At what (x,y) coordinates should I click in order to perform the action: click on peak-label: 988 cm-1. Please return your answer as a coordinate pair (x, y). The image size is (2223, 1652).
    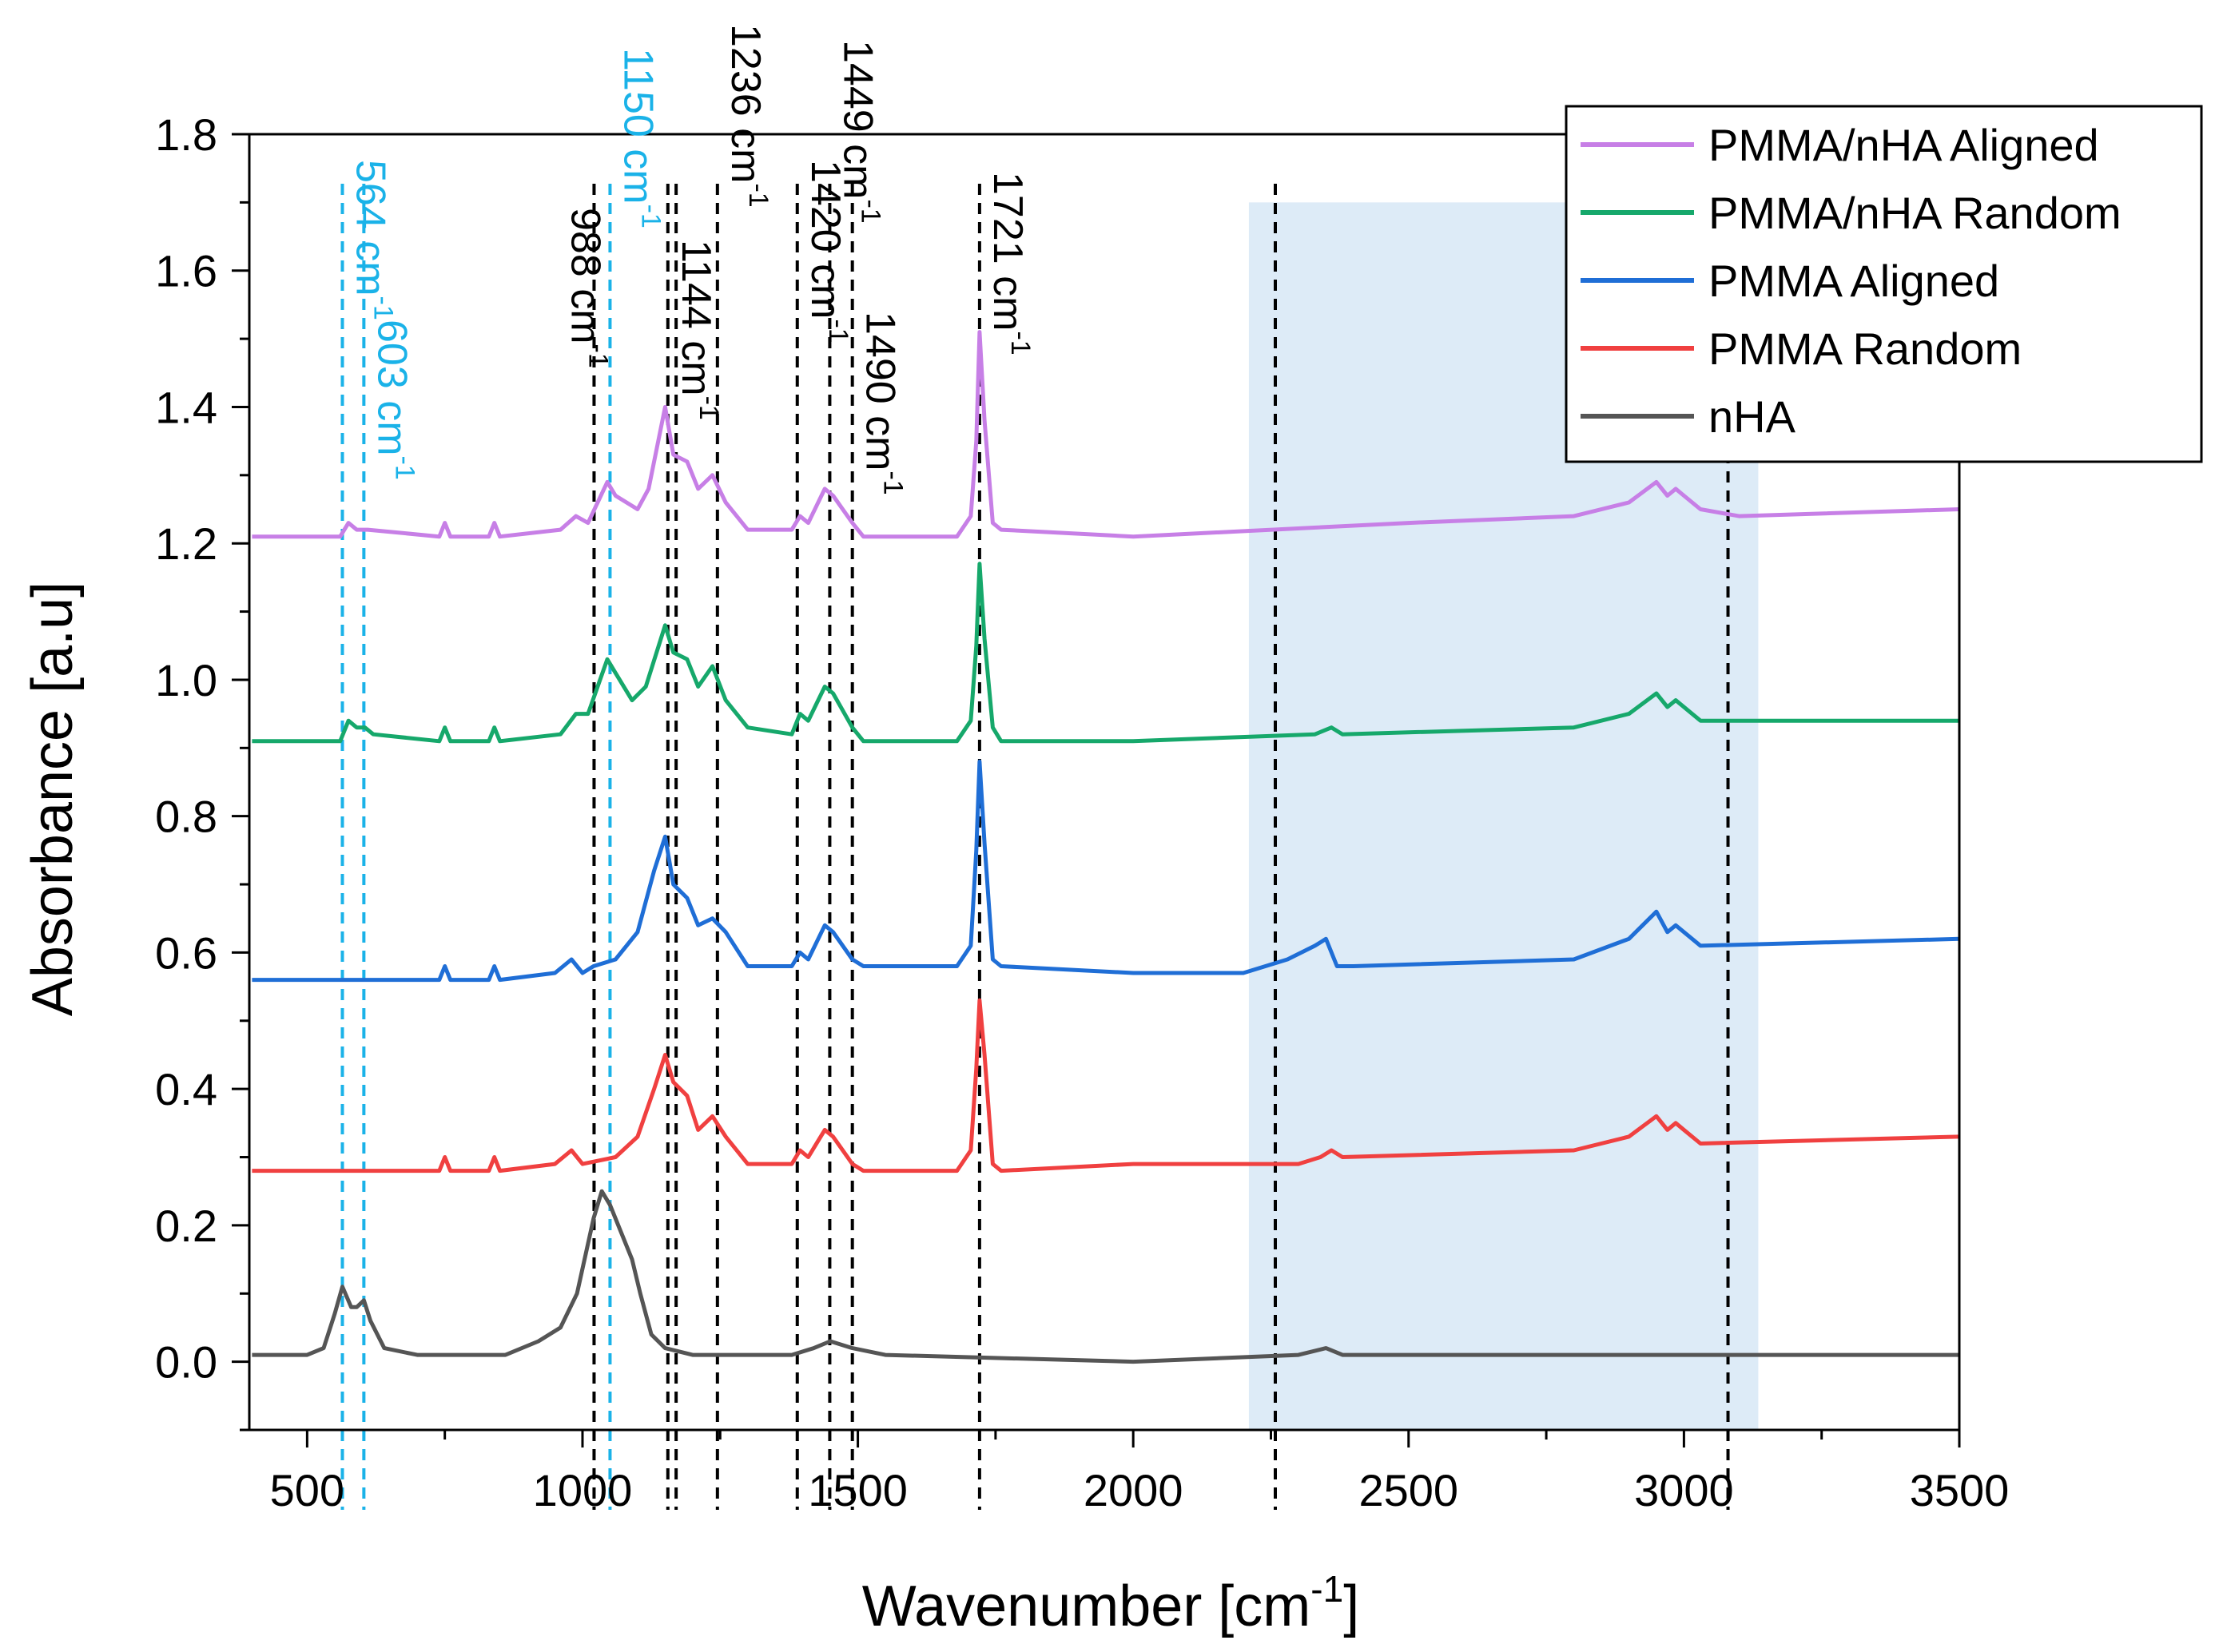
    Looking at the image, I should click on (587, 288).